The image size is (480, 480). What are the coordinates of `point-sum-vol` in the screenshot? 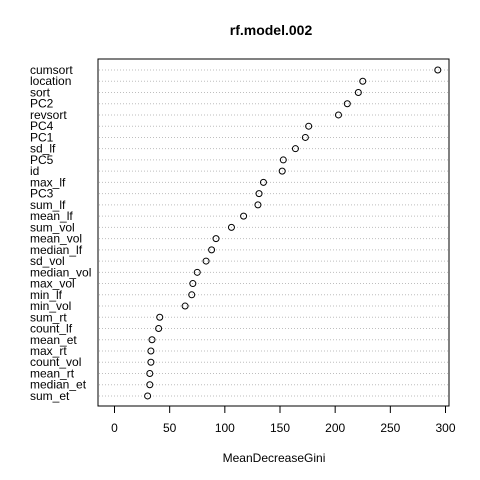 It's located at (231, 227).